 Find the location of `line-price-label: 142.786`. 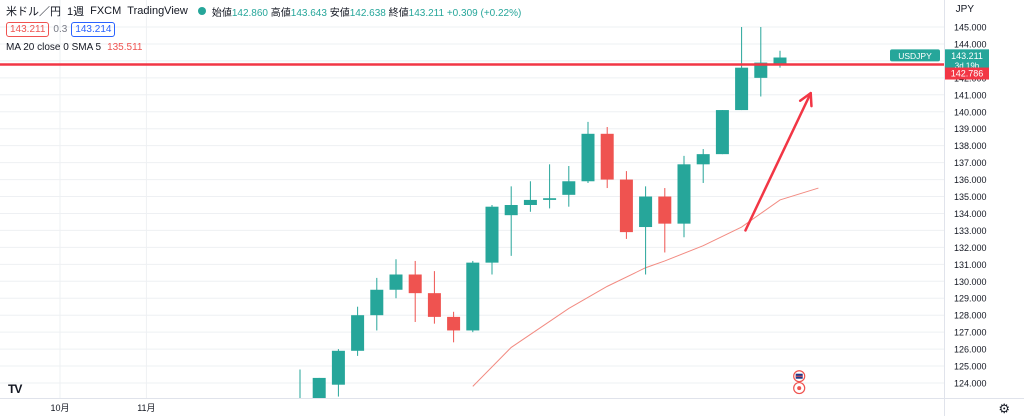

line-price-label: 142.786 is located at coordinates (967, 74).